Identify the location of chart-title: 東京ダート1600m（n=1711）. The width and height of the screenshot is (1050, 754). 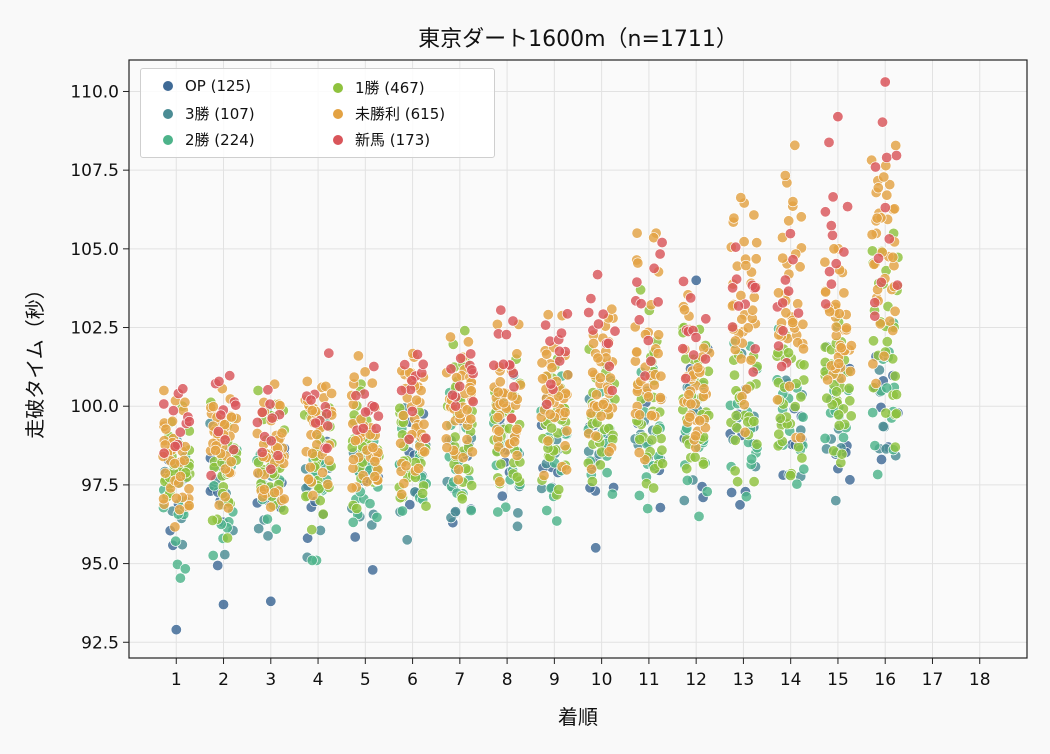
(578, 39).